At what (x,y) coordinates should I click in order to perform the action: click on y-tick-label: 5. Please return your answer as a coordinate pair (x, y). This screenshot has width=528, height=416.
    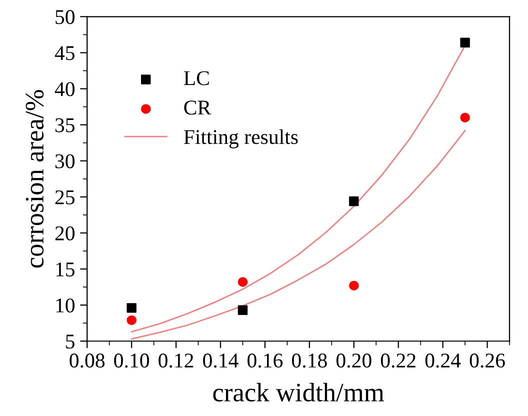
    Looking at the image, I should click on (70, 341).